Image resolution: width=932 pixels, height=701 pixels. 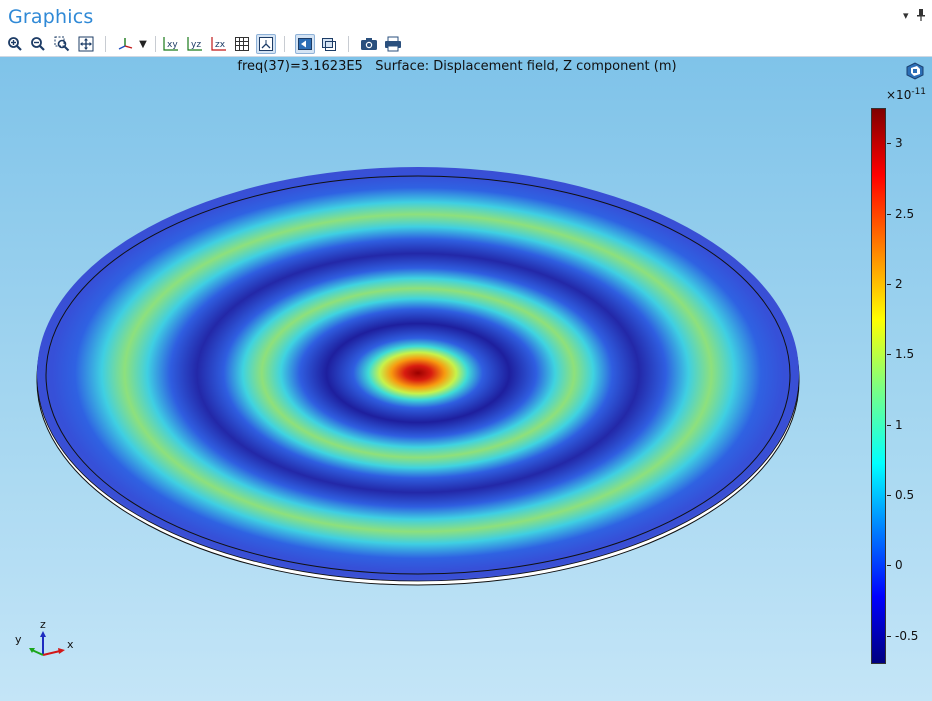 What do you see at coordinates (905, 495) in the screenshot?
I see `colorbar-tick-label: 0.5` at bounding box center [905, 495].